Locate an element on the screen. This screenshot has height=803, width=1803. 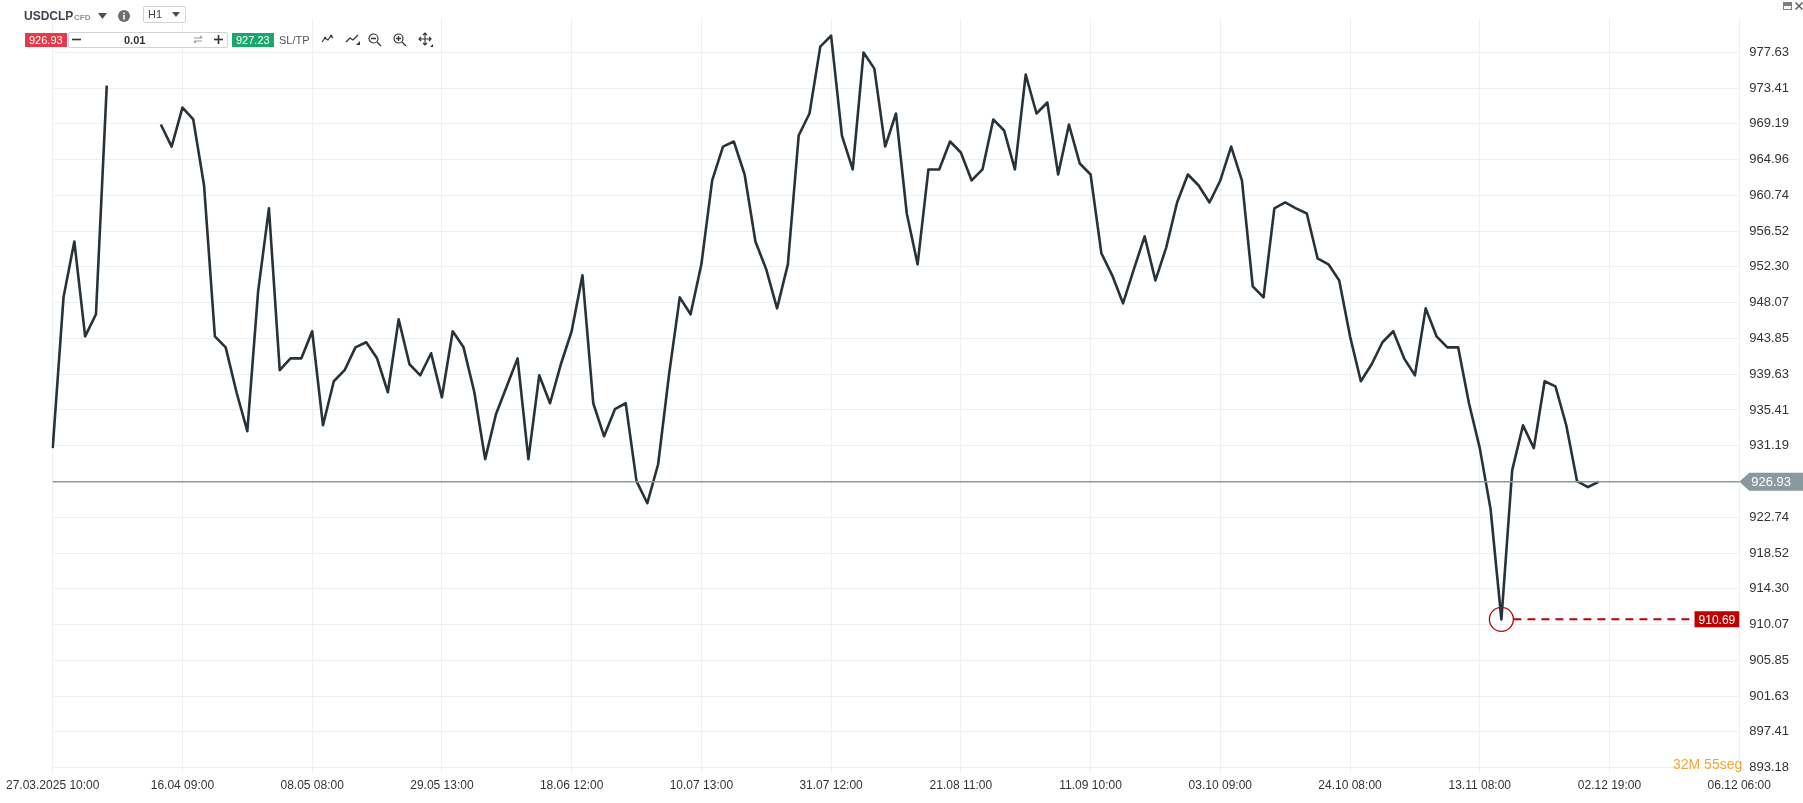
y-tick-label: 905.85 is located at coordinates (1769, 659).